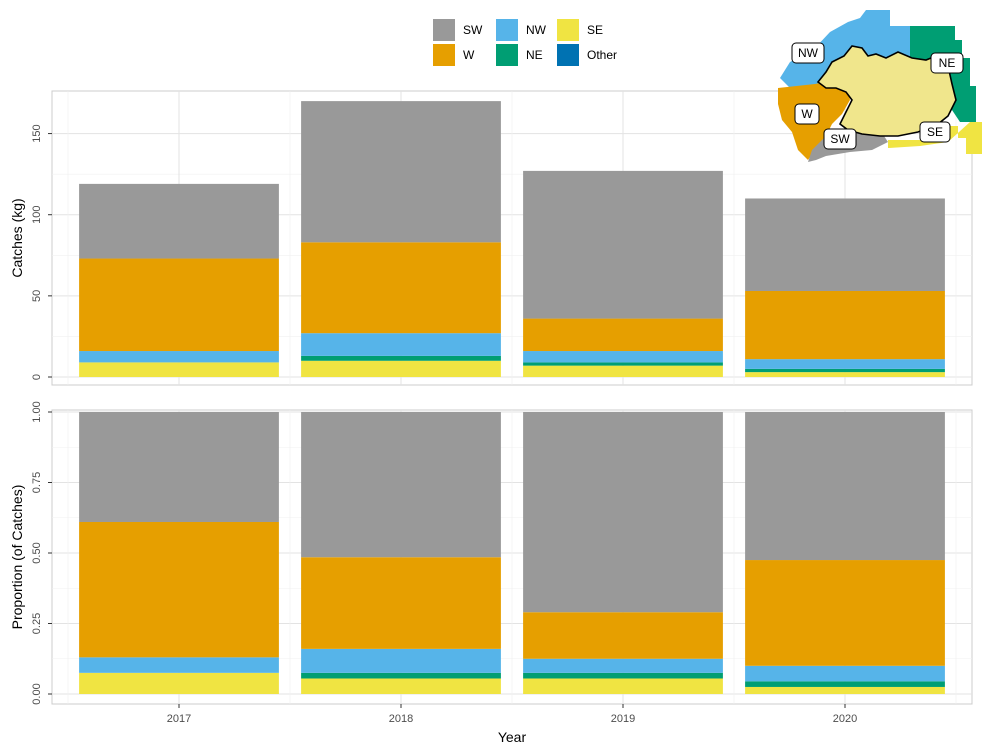 The height and width of the screenshot is (746, 983). What do you see at coordinates (17, 237) in the screenshot?
I see `y-axis-title: Catches (kg)` at bounding box center [17, 237].